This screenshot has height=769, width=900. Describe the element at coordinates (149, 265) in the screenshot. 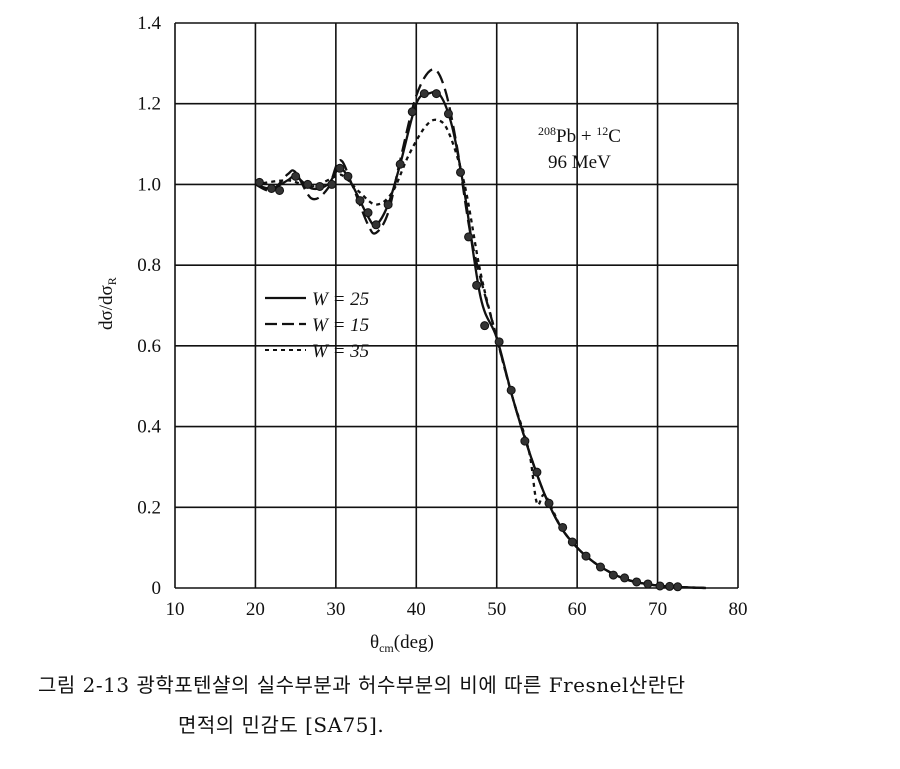

I see `y-tick-label: 0.8` at that location.